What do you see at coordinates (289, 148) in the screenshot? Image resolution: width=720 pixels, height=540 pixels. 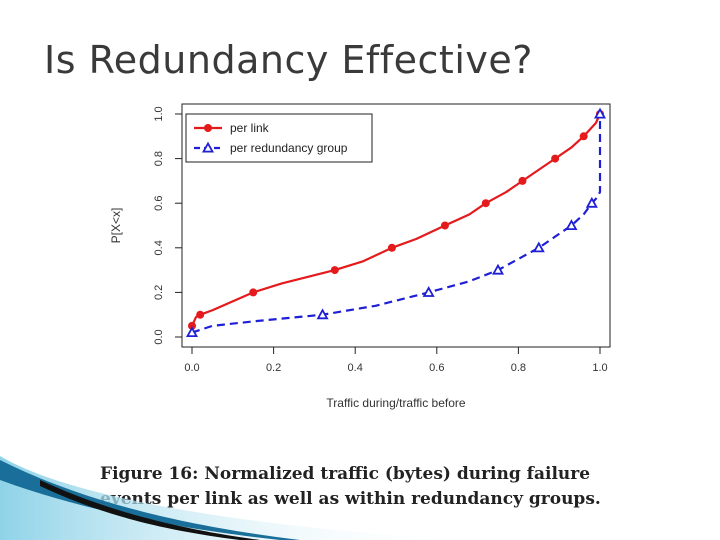 I see `legend-label: per redundancy group` at bounding box center [289, 148].